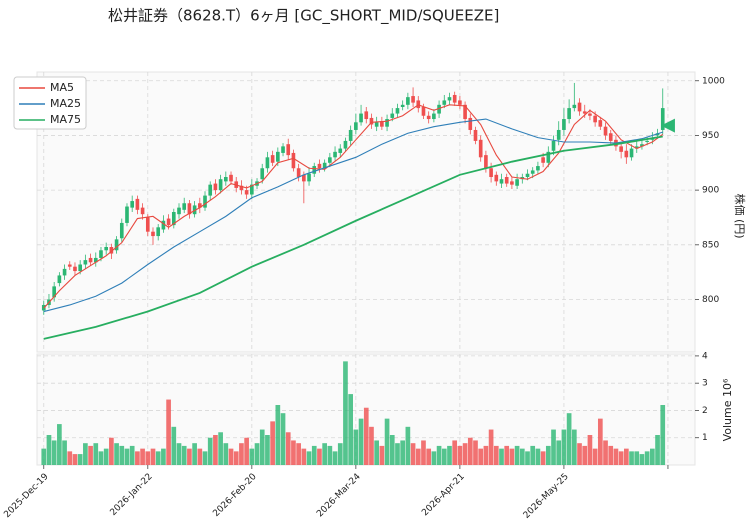  Describe the element at coordinates (710, 136) in the screenshot. I see `y-tick-label: 950` at that location.